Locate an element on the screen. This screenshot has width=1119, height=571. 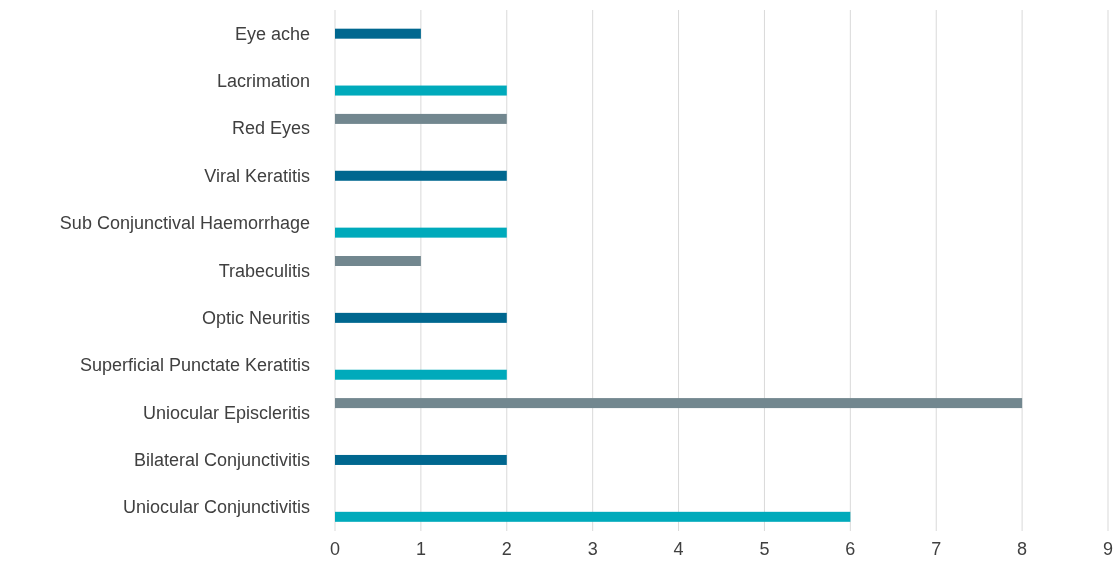
y-tick-label: Eye ache is located at coordinates (272, 33).